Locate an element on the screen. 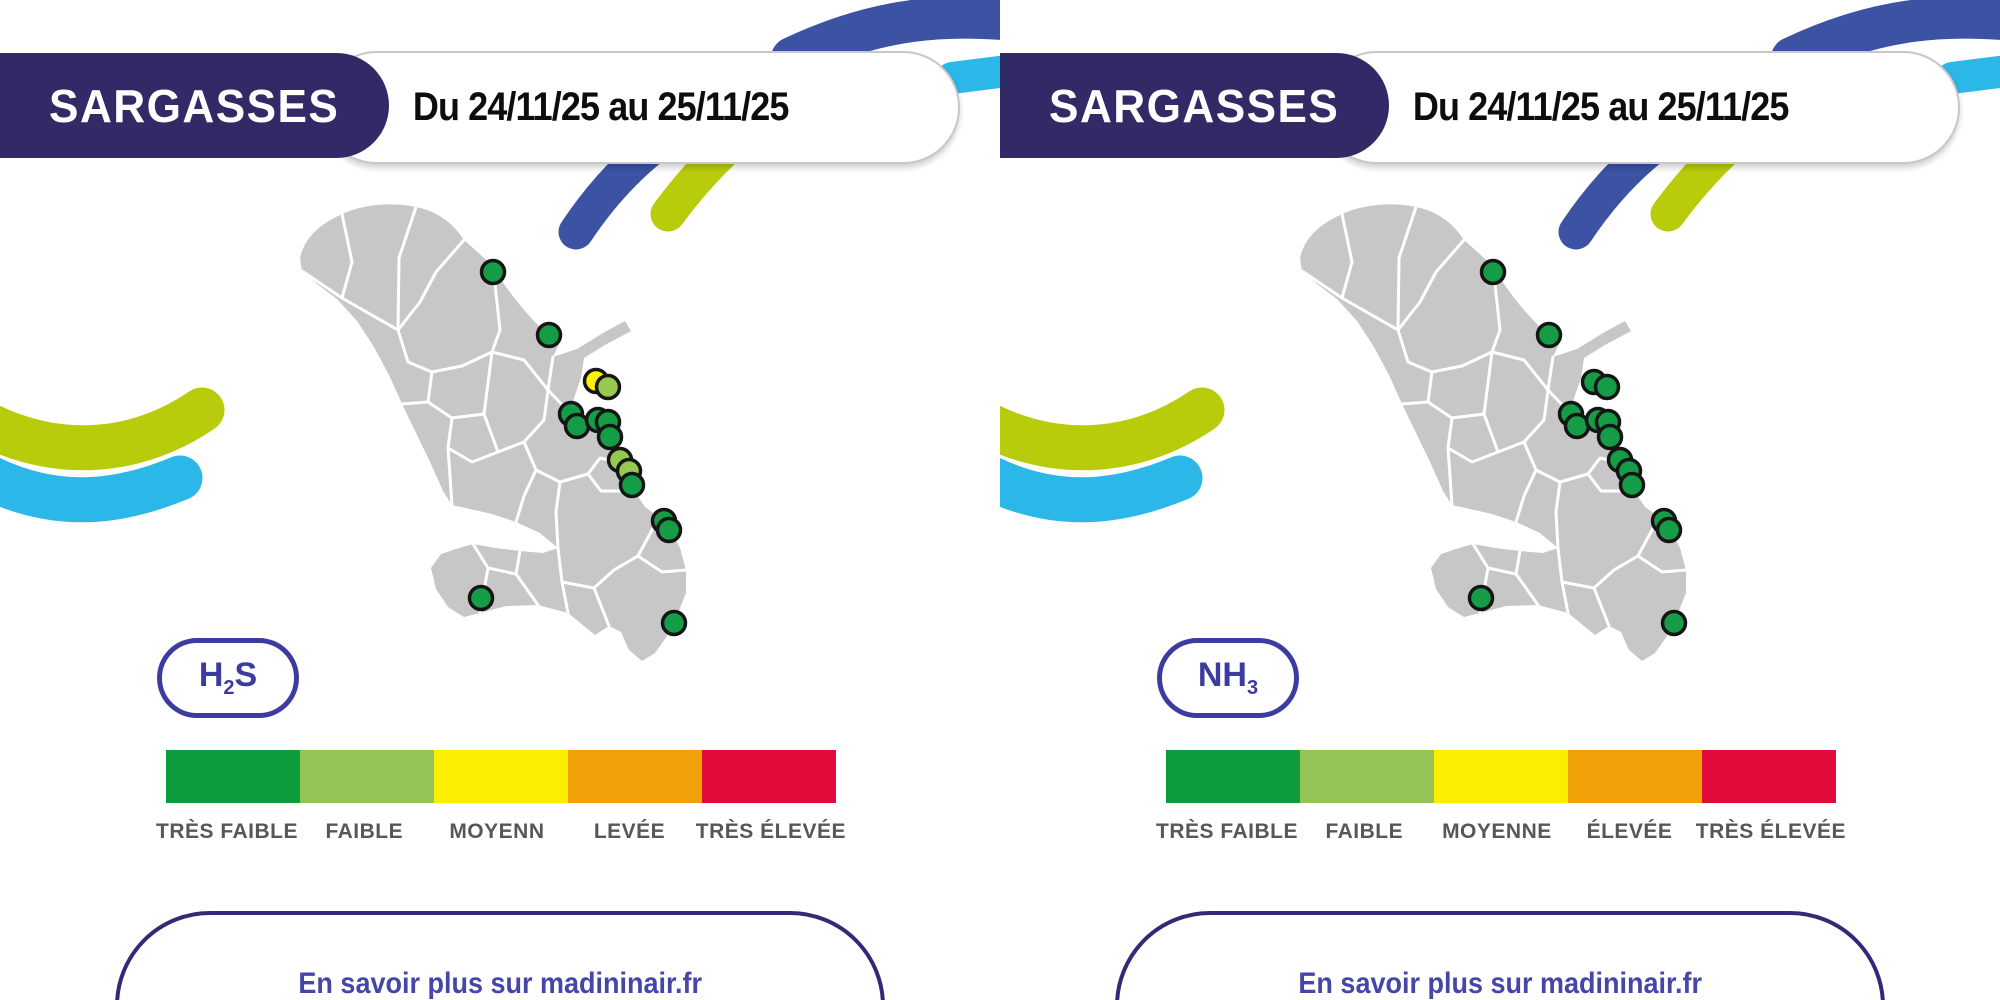 The width and height of the screenshot is (2000, 1000). pollutant-formula: H2S is located at coordinates (228, 677).